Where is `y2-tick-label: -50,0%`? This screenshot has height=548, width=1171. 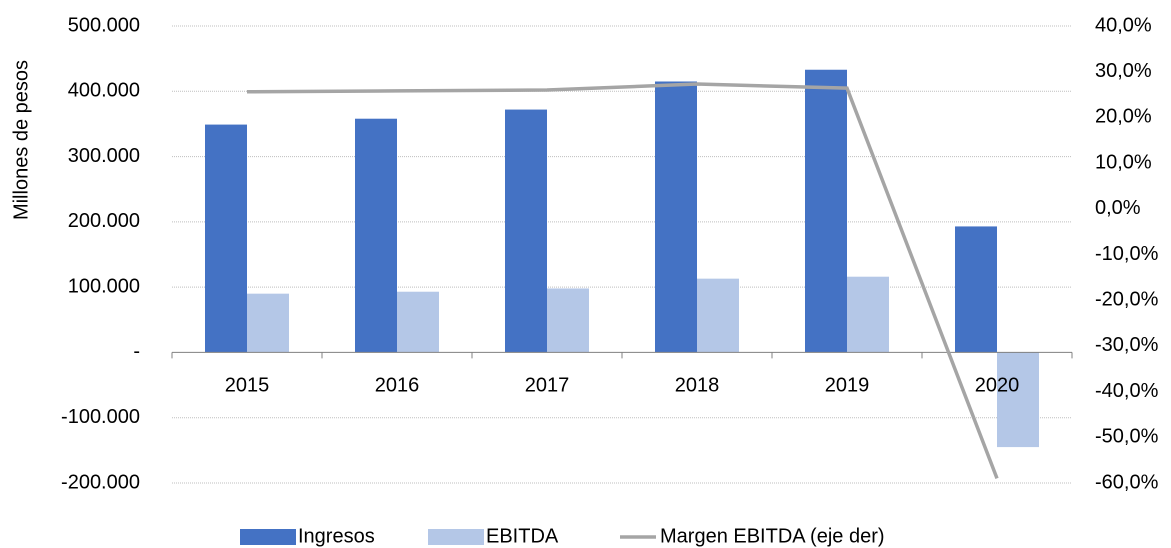 y2-tick-label: -50,0% is located at coordinates (1127, 437).